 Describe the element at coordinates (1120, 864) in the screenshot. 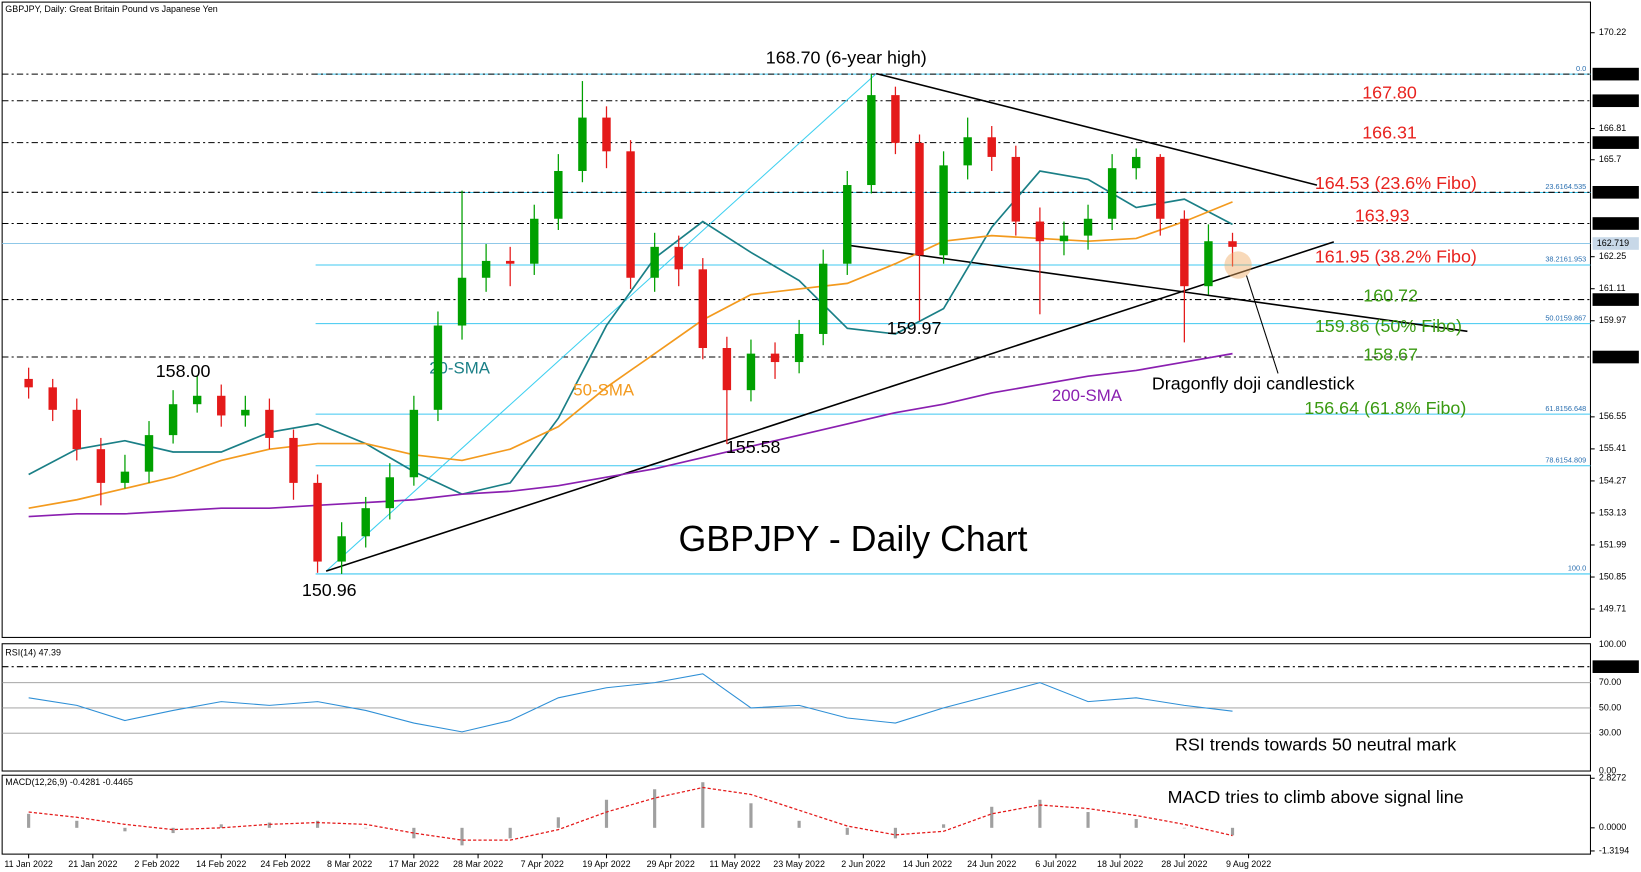

I see `x-tick-label: 18 Jul 2022` at that location.